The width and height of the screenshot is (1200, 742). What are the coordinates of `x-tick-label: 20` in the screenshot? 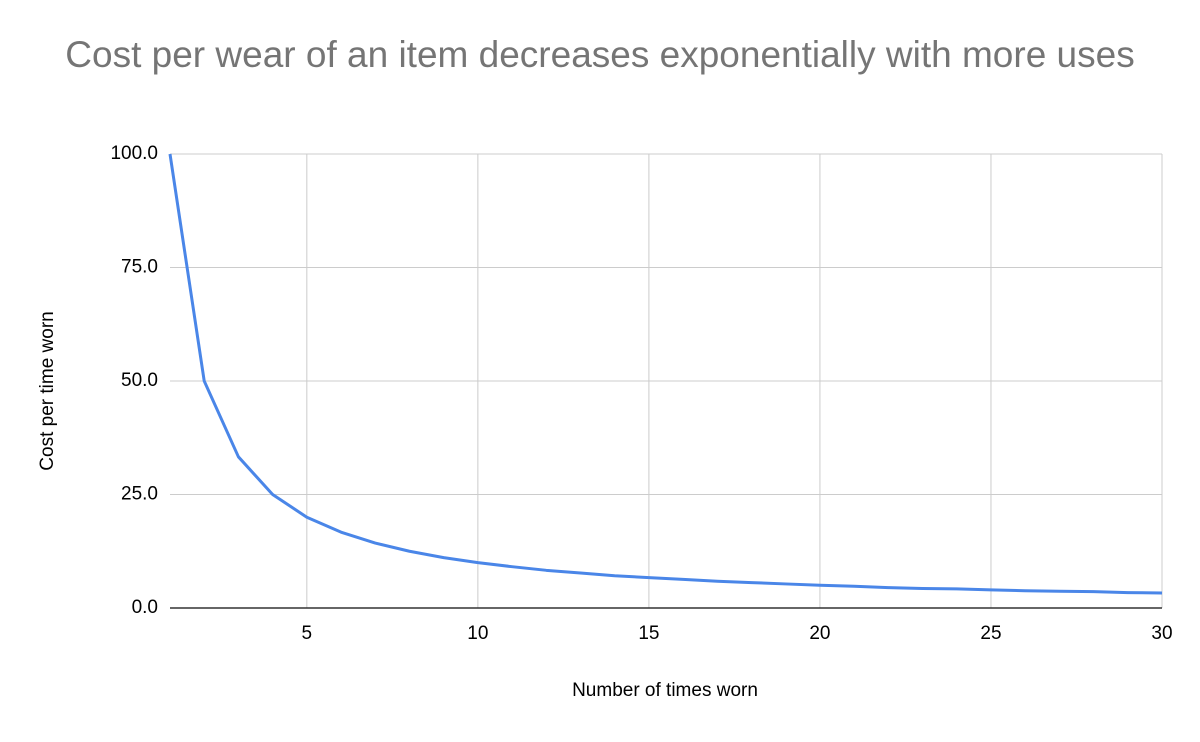 It's located at (819, 633).